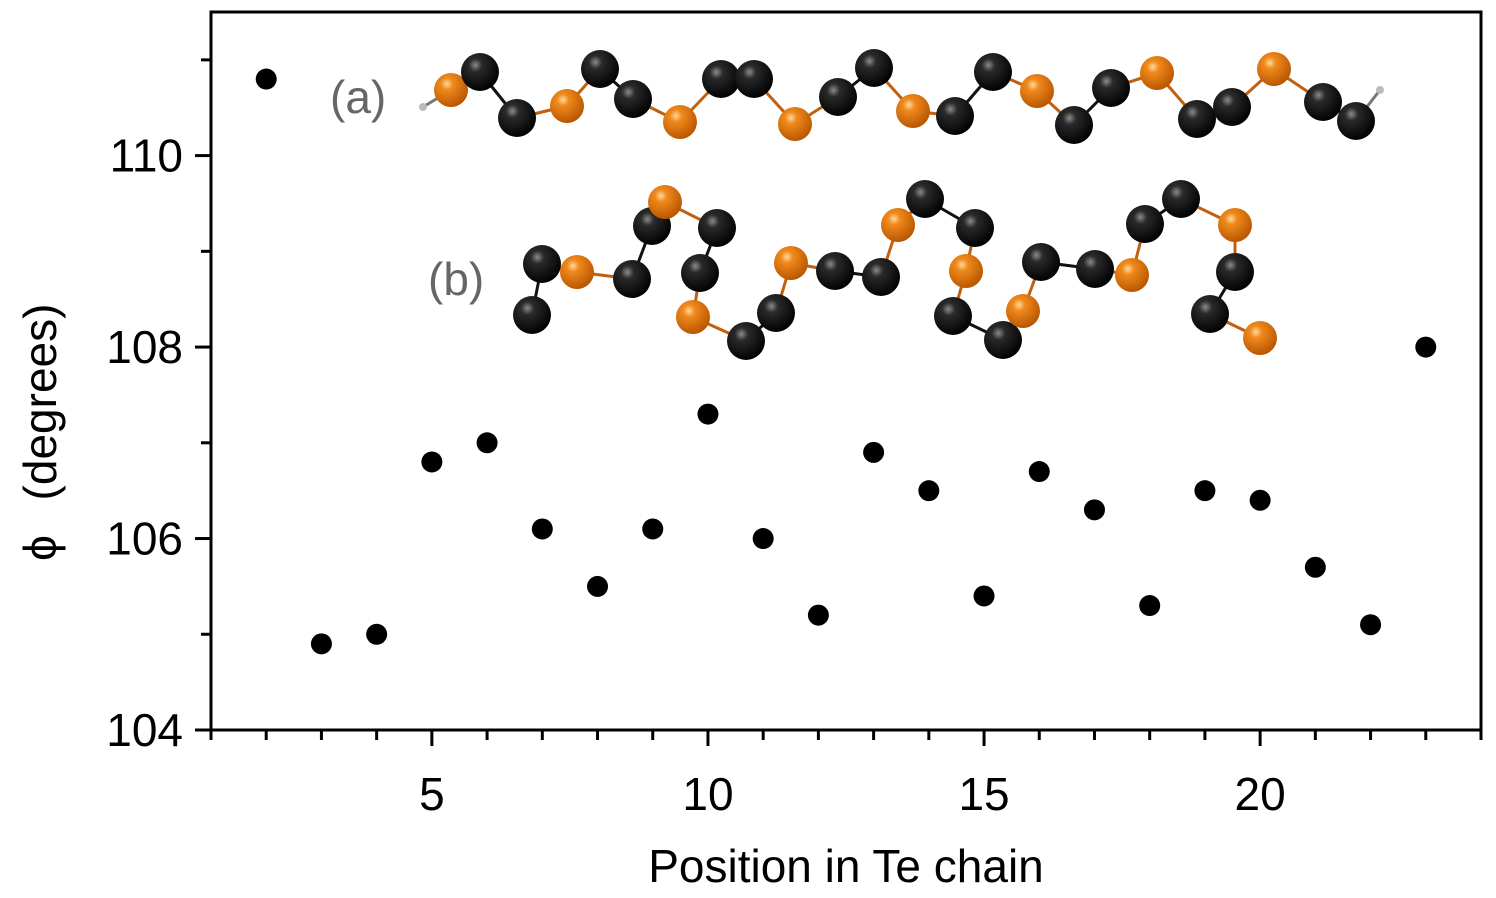 The width and height of the screenshot is (1496, 898). I want to click on y-tick-label: 106, so click(144, 539).